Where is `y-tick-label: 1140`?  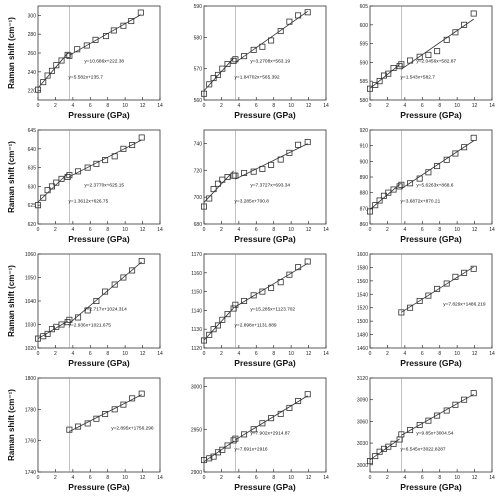
y-tick-label: 1140 is located at coordinates (196, 311).